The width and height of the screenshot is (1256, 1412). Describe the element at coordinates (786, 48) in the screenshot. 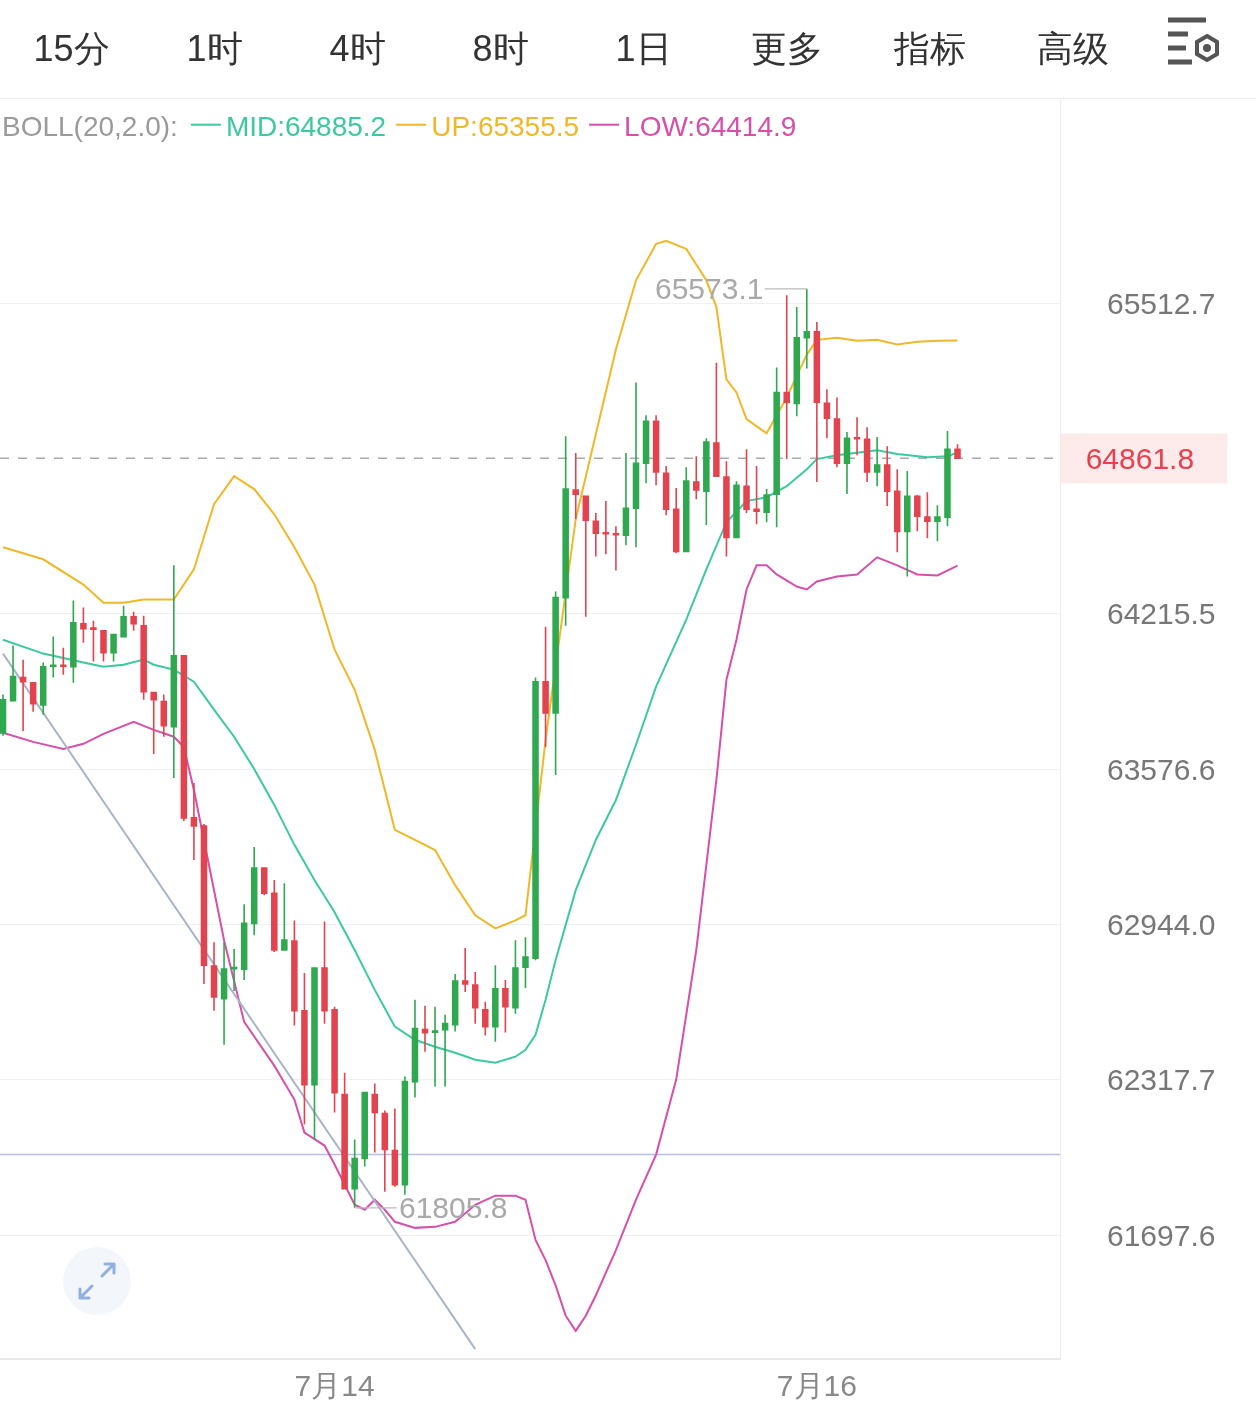

I see `text: 更多` at that location.